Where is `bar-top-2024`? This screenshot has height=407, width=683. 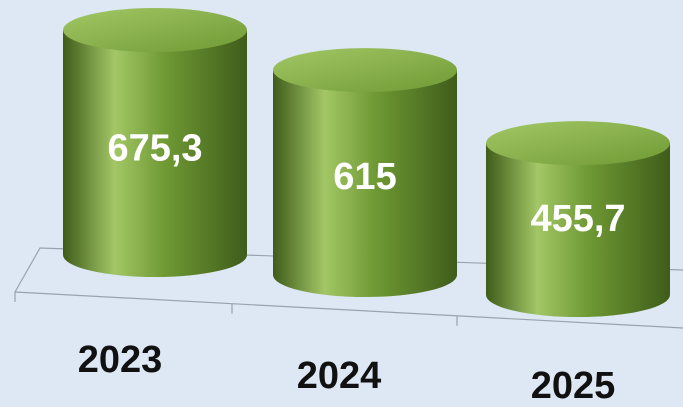
bar-top-2024 is located at coordinates (365, 70).